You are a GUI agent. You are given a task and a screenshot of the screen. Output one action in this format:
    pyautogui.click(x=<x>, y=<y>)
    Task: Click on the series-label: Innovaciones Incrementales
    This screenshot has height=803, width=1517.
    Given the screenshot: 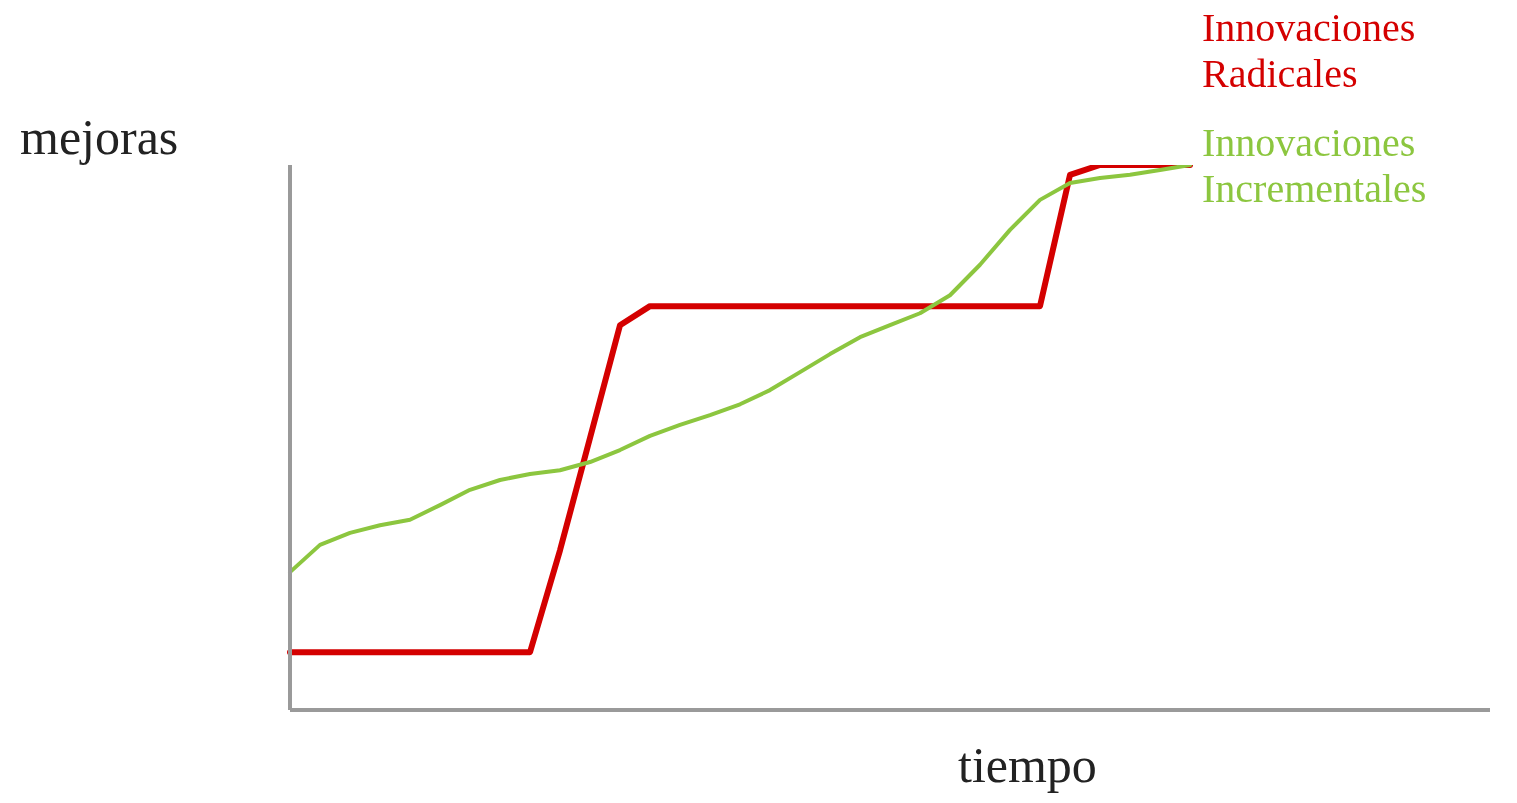 What is the action you would take?
    pyautogui.click(x=1315, y=166)
    